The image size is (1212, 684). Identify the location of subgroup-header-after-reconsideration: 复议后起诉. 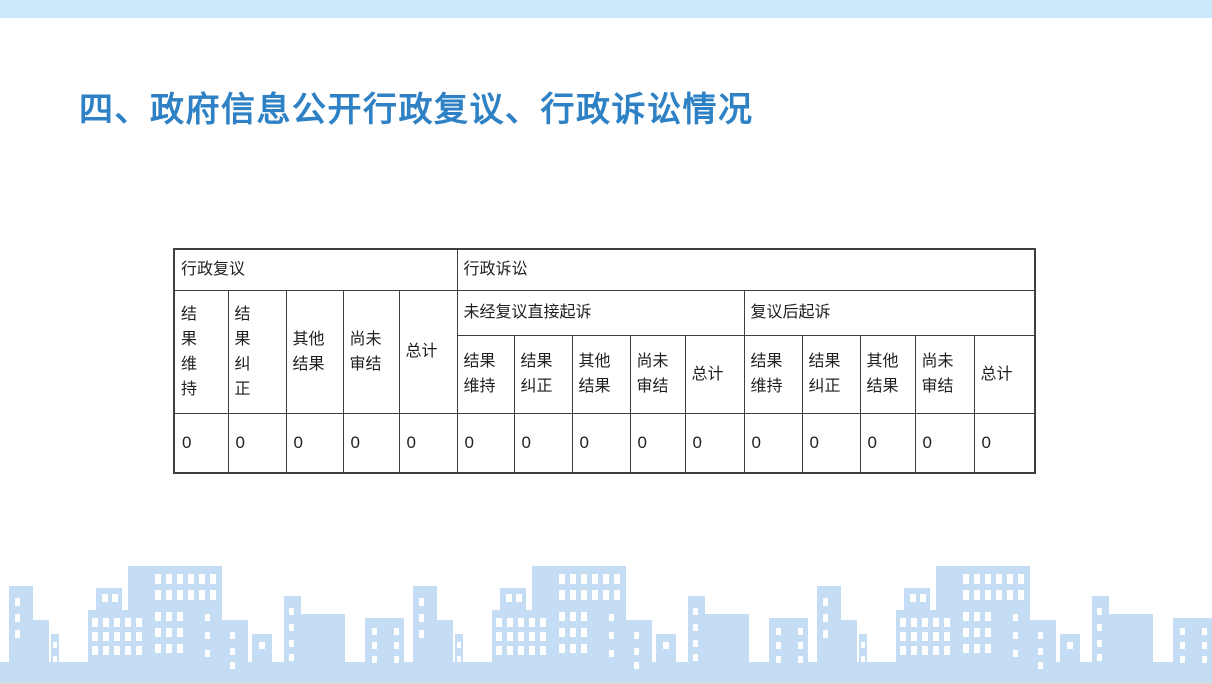
(889, 312).